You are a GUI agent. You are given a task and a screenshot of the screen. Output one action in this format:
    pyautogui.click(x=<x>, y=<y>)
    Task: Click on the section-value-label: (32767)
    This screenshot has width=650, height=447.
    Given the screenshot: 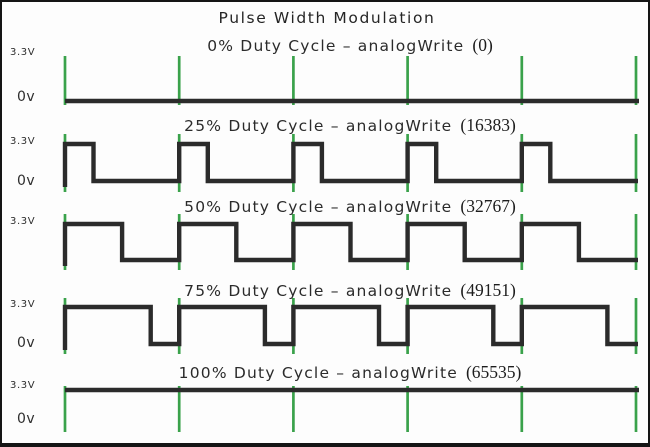 What is the action you would take?
    pyautogui.click(x=488, y=206)
    